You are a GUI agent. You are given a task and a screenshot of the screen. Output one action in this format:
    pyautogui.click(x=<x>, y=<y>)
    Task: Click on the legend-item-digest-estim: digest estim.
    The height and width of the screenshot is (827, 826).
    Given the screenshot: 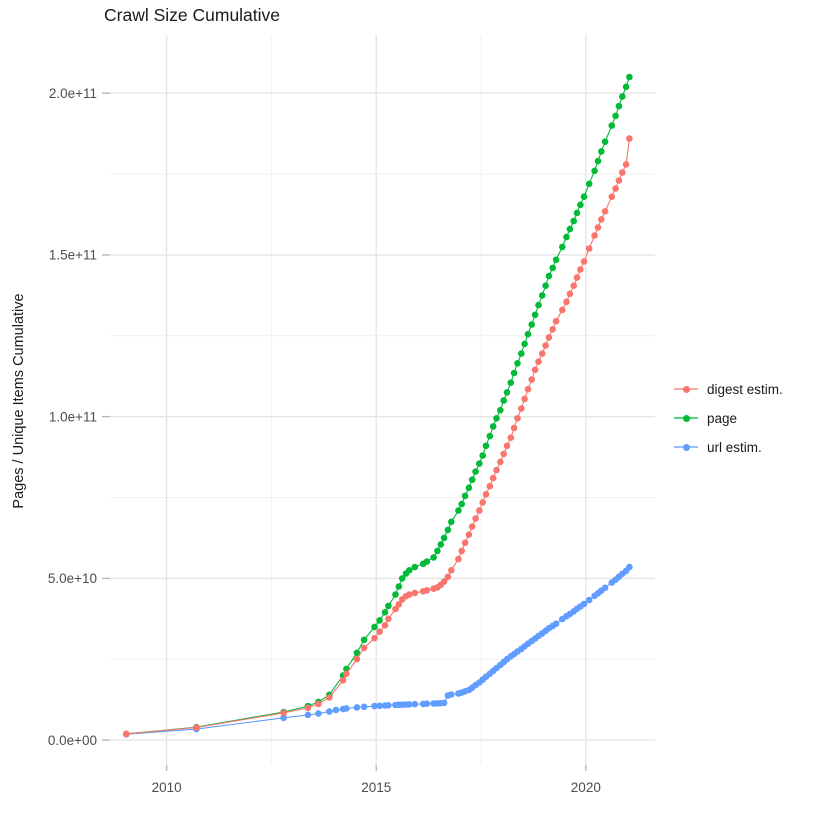 What is the action you would take?
    pyautogui.click(x=728, y=389)
    